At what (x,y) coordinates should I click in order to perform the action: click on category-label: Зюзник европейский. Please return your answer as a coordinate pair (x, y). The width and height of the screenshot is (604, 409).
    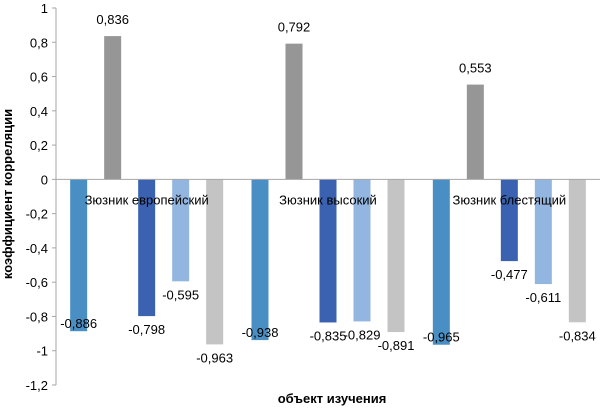
    Looking at the image, I should click on (147, 199).